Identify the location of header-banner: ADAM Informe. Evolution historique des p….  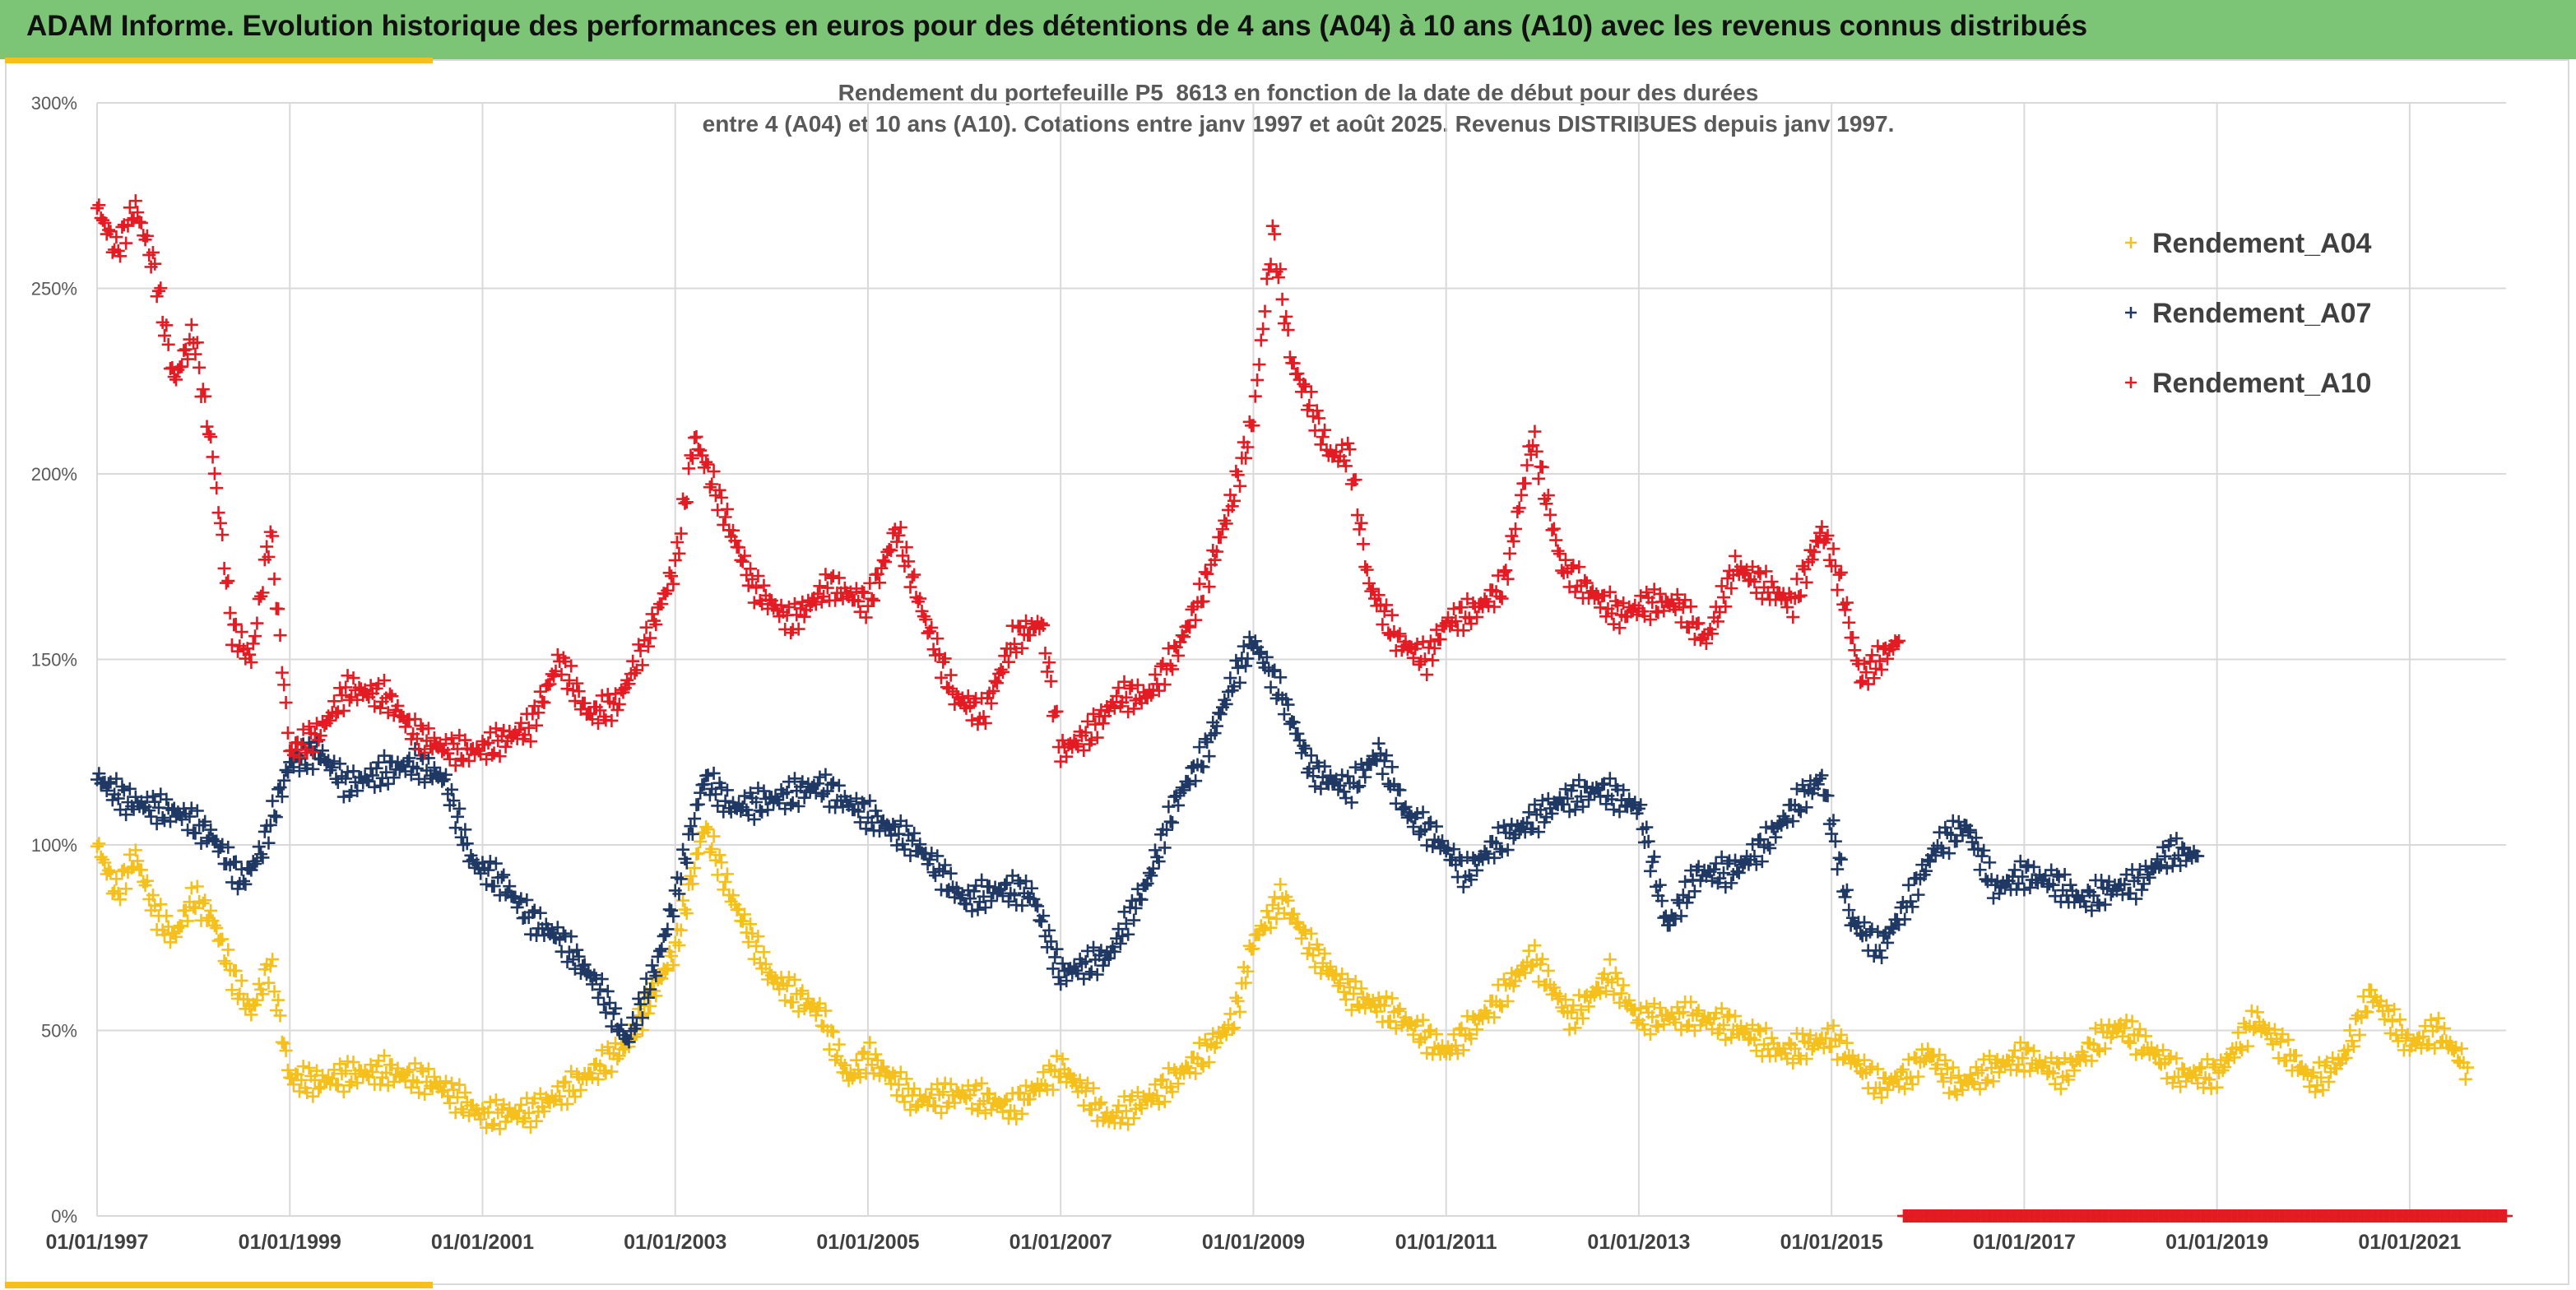
(1288, 29).